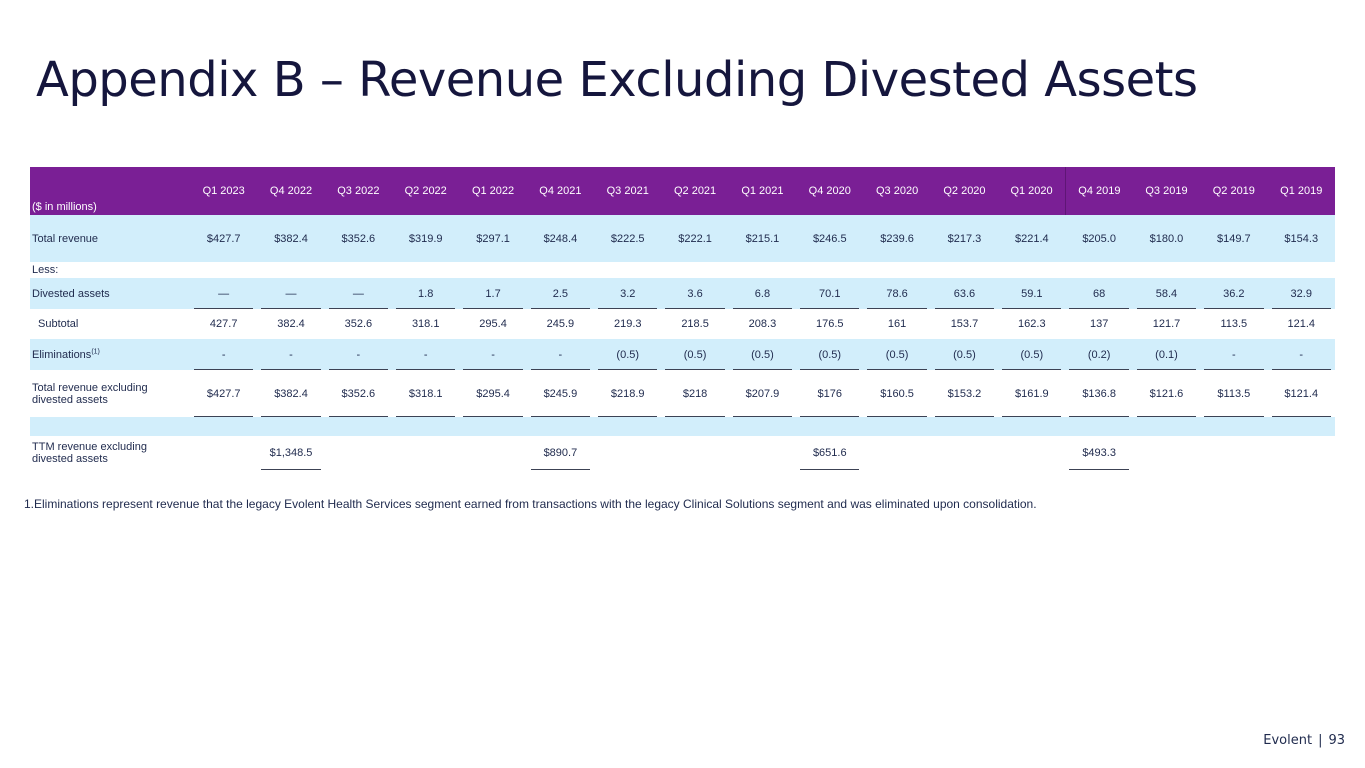  Describe the element at coordinates (1166, 324) in the screenshot. I see `value-cell: 121.7` at that location.